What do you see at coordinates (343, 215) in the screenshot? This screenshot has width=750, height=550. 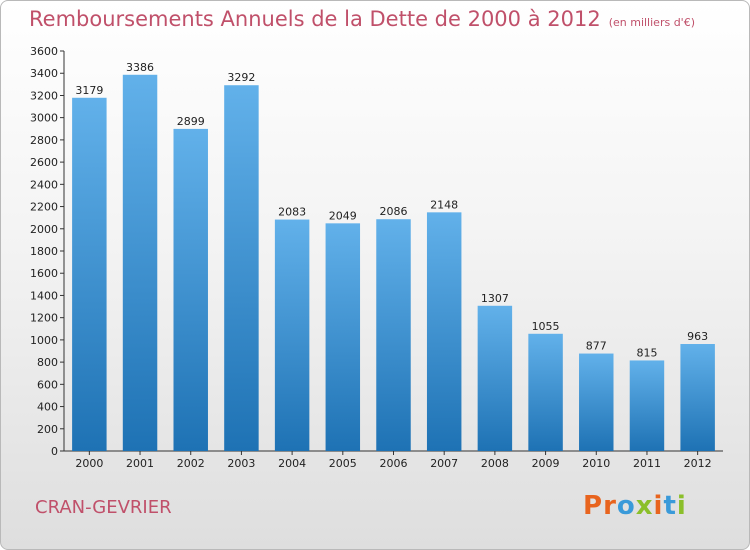 I see `data-label: 2049` at bounding box center [343, 215].